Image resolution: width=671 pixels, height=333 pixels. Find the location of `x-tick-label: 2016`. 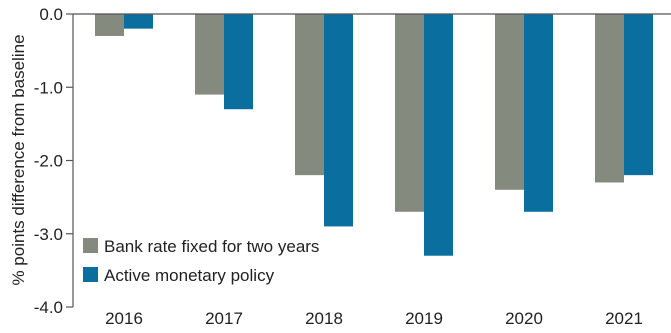

x-tick-label: 2016 is located at coordinates (124, 318).